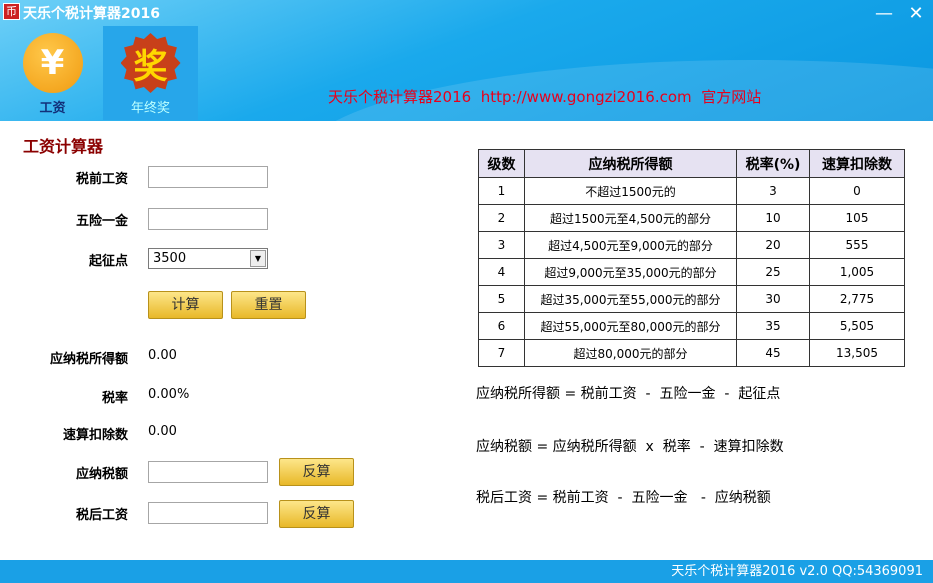  Describe the element at coordinates (773, 163) in the screenshot. I see `header-tax-rate: 税率(%)` at that location.